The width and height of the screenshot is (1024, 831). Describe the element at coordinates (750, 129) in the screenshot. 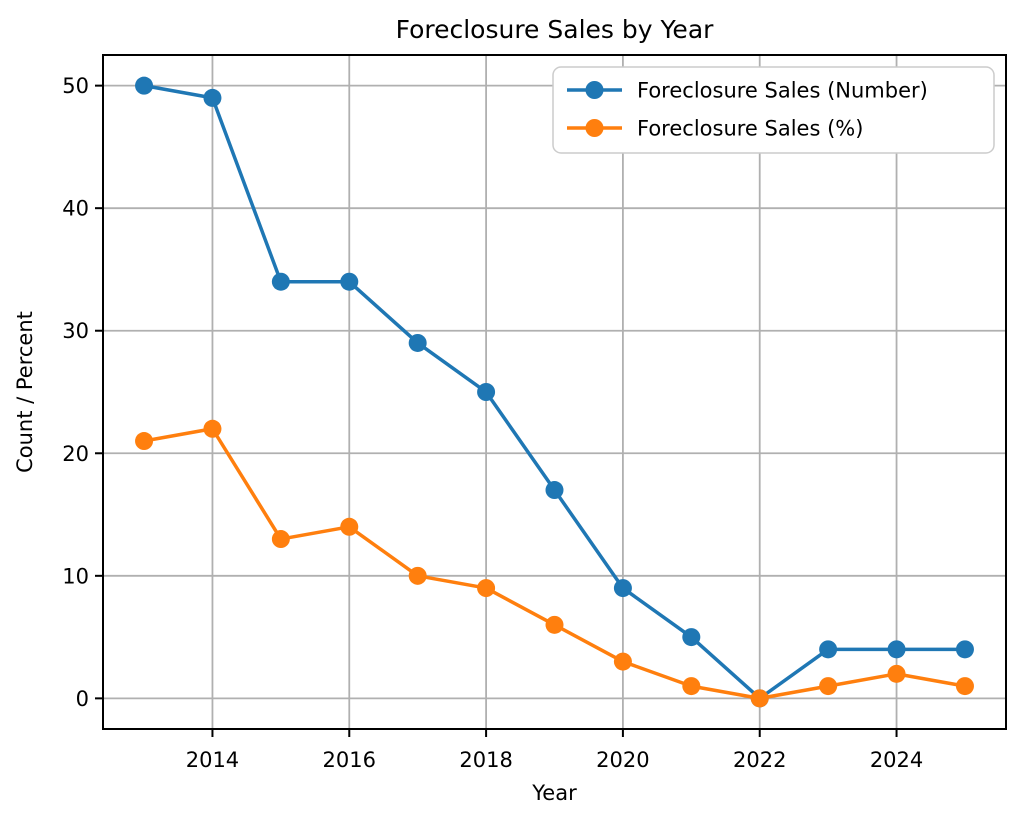

I see `legend-label: Foreclosure Sales (%)` at that location.